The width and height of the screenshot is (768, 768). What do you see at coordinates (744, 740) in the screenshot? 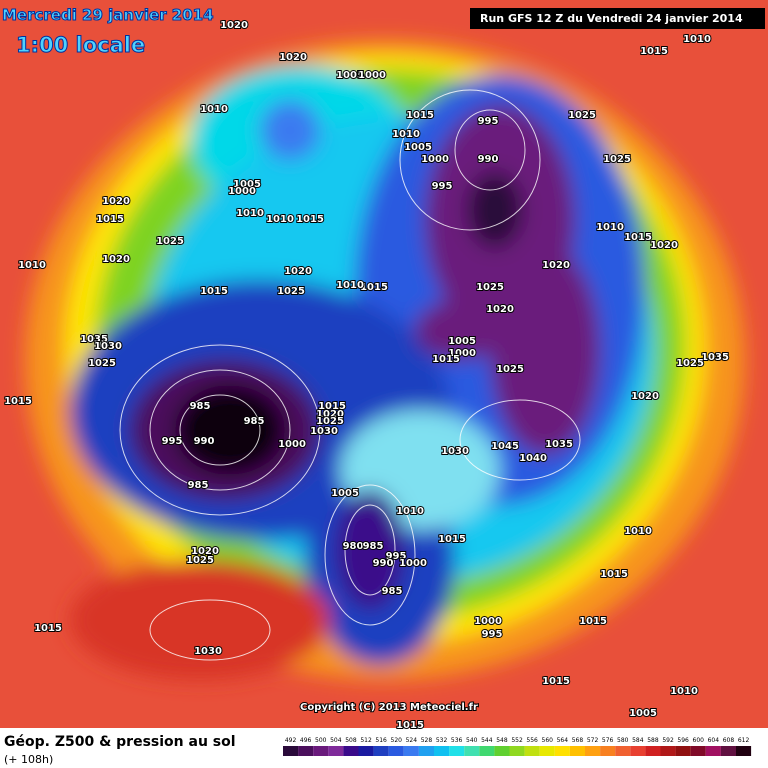
I see `scale-label: 612` at bounding box center [744, 740].